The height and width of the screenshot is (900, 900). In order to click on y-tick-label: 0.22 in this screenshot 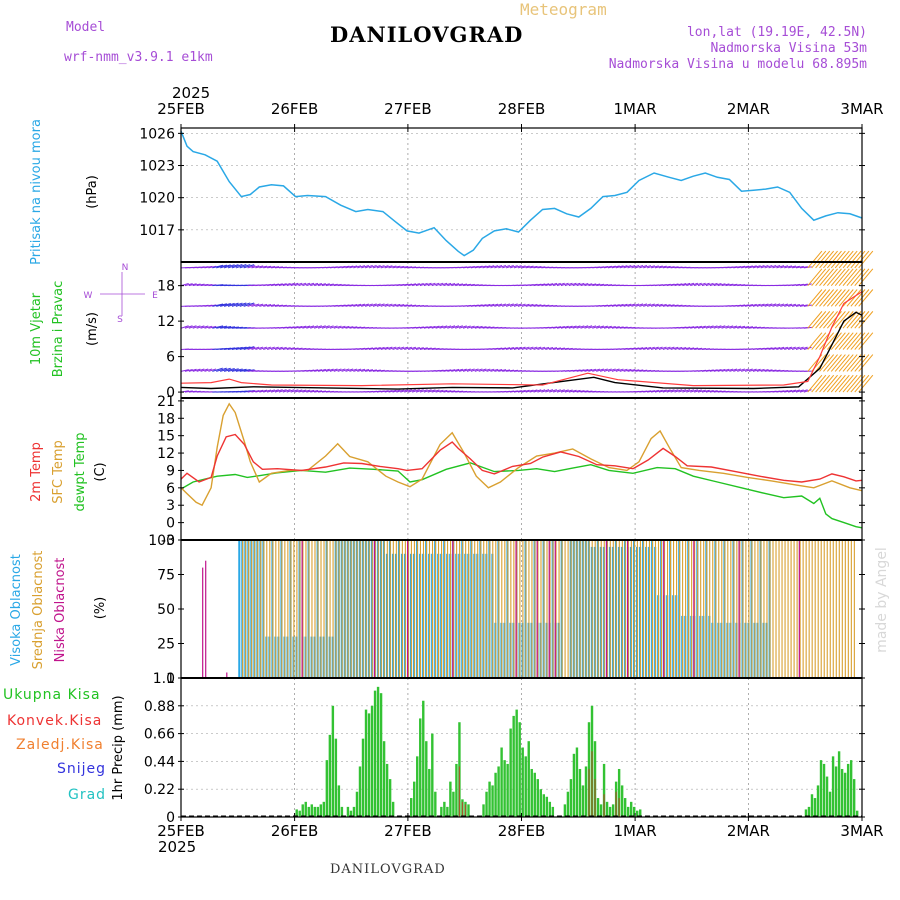, I will do `click(159, 790)`.